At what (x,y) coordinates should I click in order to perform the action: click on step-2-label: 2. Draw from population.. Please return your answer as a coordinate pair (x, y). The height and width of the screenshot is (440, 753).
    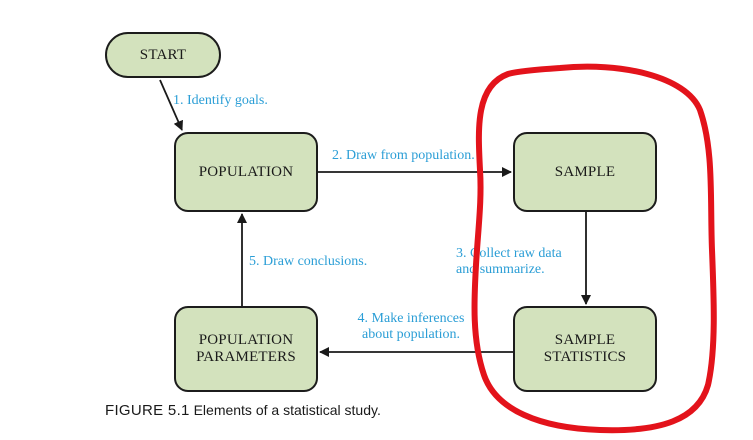
    Looking at the image, I should click on (403, 155).